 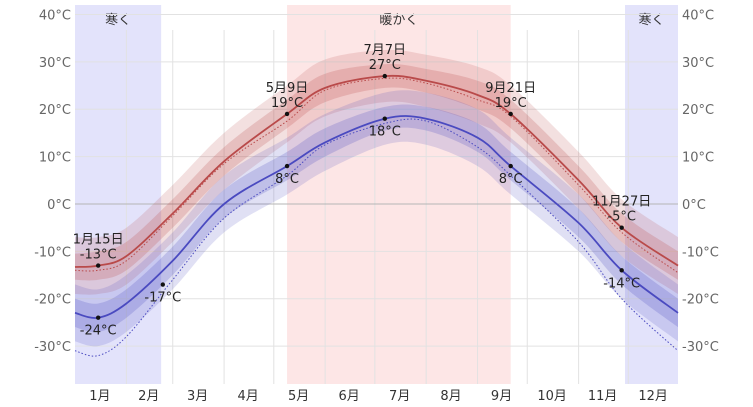 What do you see at coordinates (385, 132) in the screenshot?
I see `annotation-value: 18°C` at bounding box center [385, 132].